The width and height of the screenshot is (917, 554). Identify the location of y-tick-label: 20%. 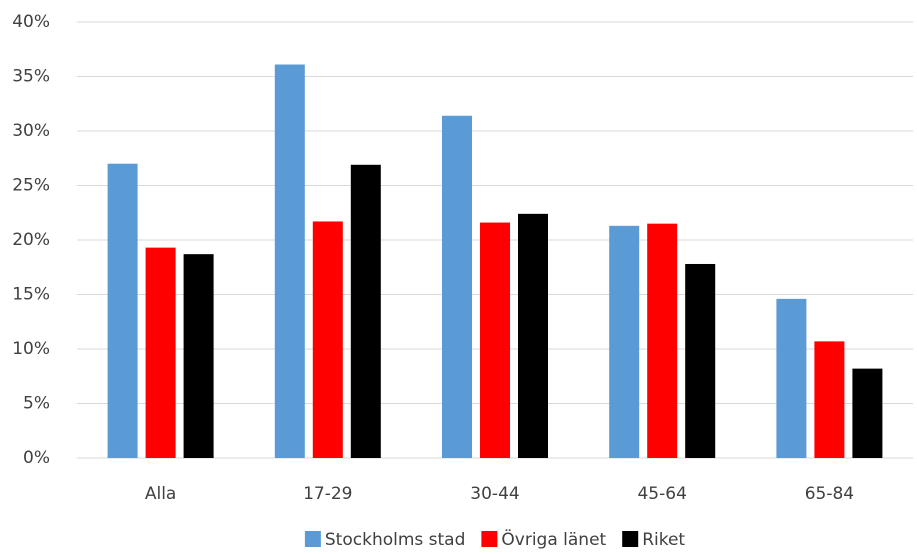
(31, 240).